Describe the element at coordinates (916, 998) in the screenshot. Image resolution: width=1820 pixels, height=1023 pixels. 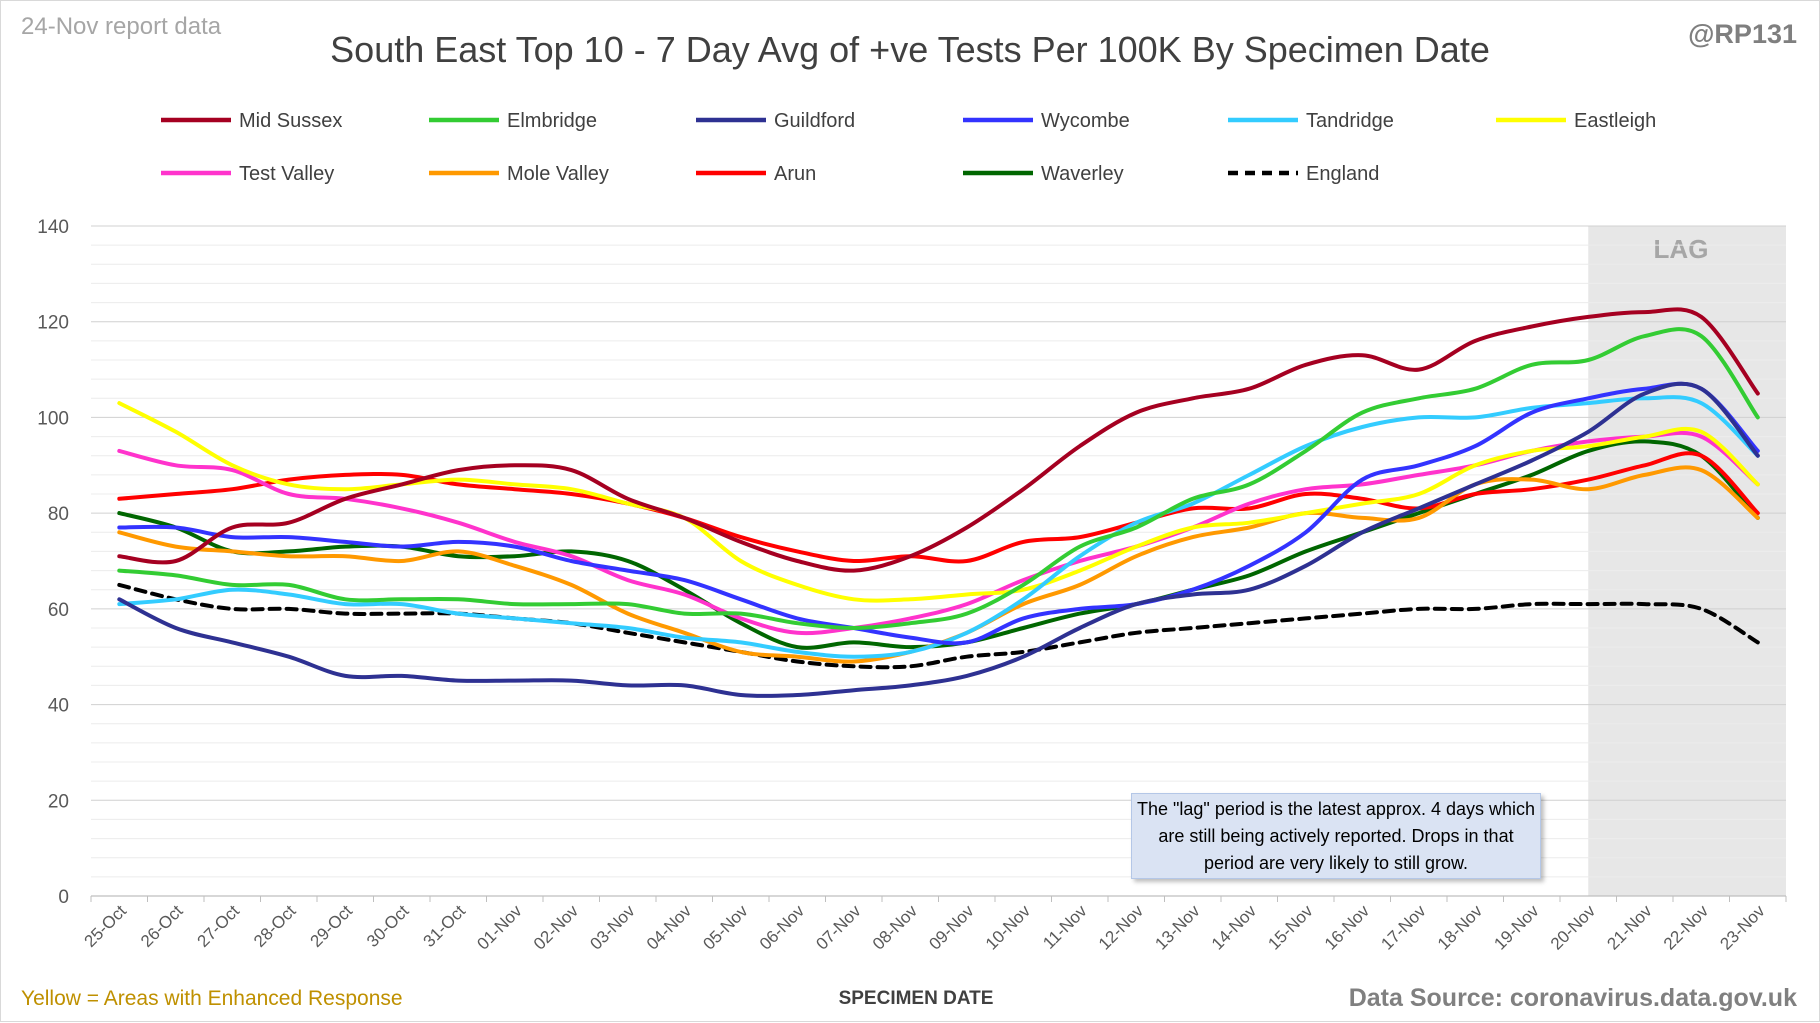
I see `x-axis-label: SPECIMEN DATE` at that location.